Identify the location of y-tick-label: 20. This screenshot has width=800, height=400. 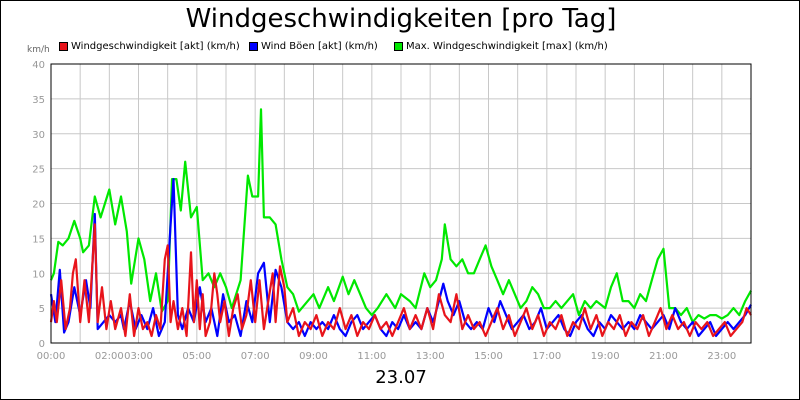
(38, 205).